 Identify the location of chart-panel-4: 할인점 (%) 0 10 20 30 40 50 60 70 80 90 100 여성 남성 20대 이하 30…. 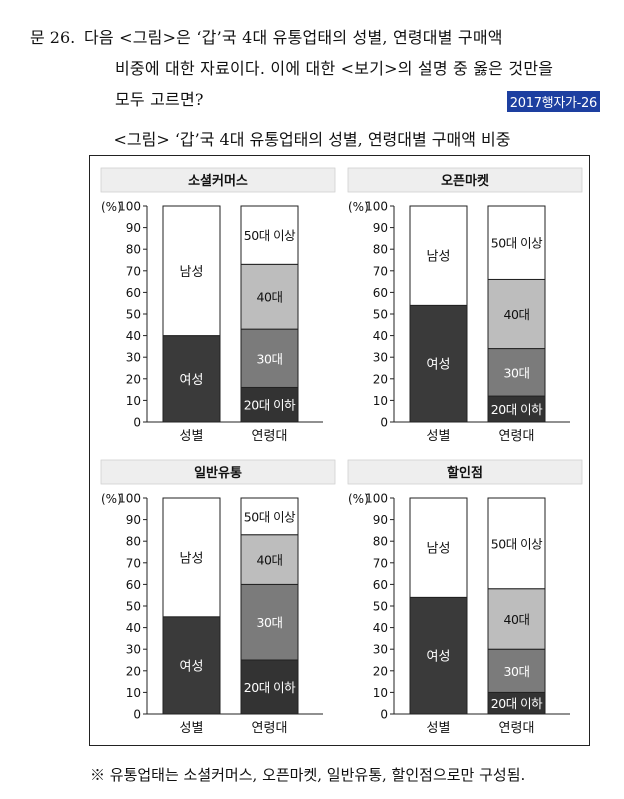
(465, 597).